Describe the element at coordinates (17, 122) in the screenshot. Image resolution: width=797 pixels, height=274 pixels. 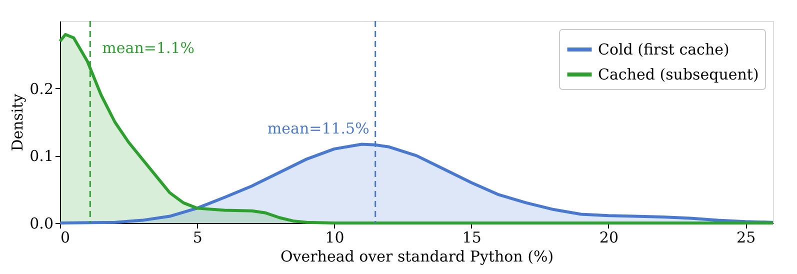
I see `y-axis-title: Density` at that location.